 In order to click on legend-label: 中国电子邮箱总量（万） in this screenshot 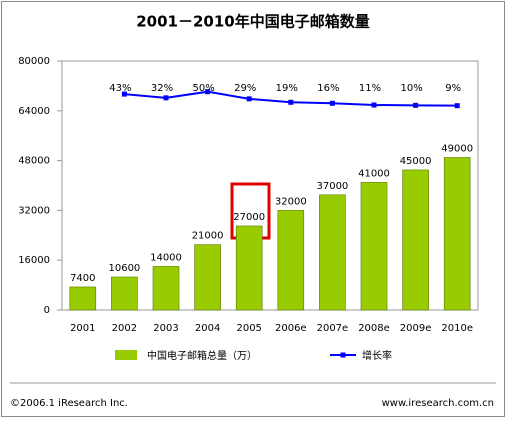, I will do `click(202, 355)`.